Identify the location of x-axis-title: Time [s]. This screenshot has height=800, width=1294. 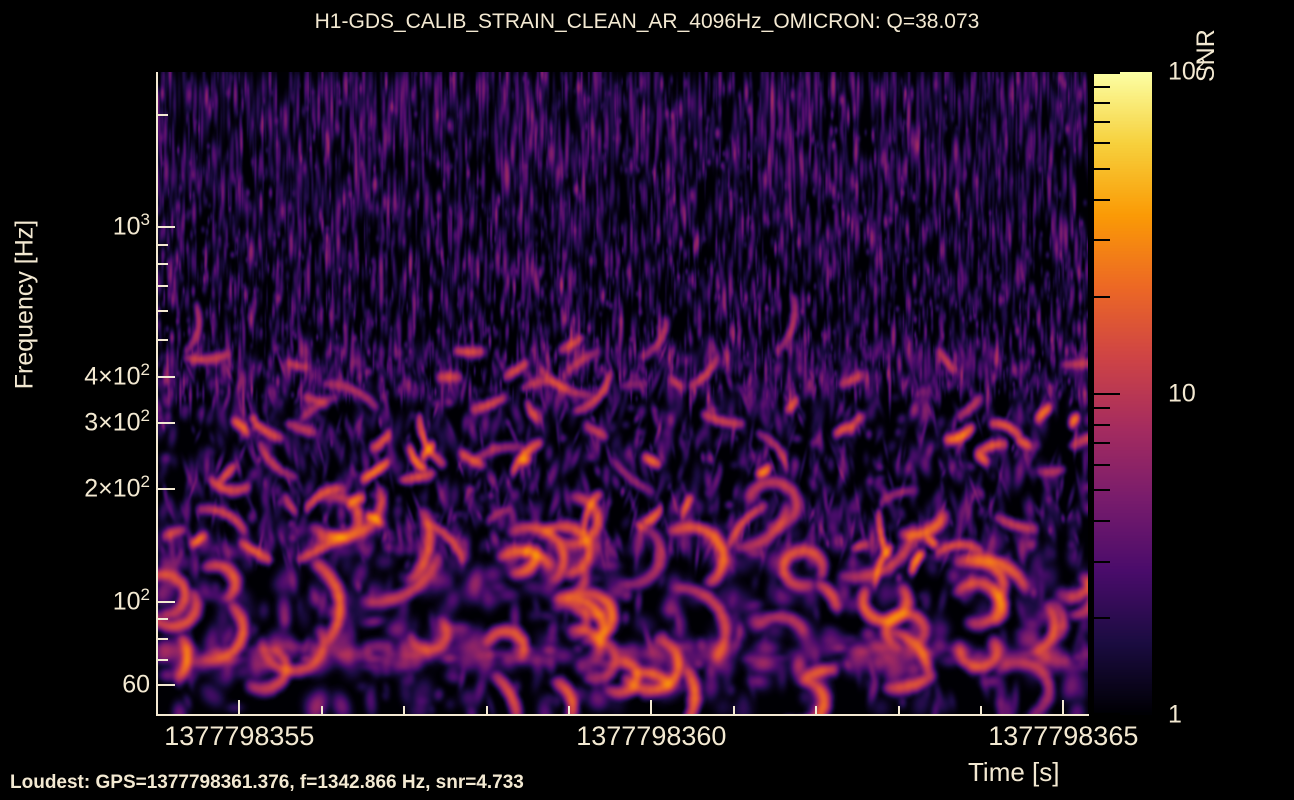
(1014, 772).